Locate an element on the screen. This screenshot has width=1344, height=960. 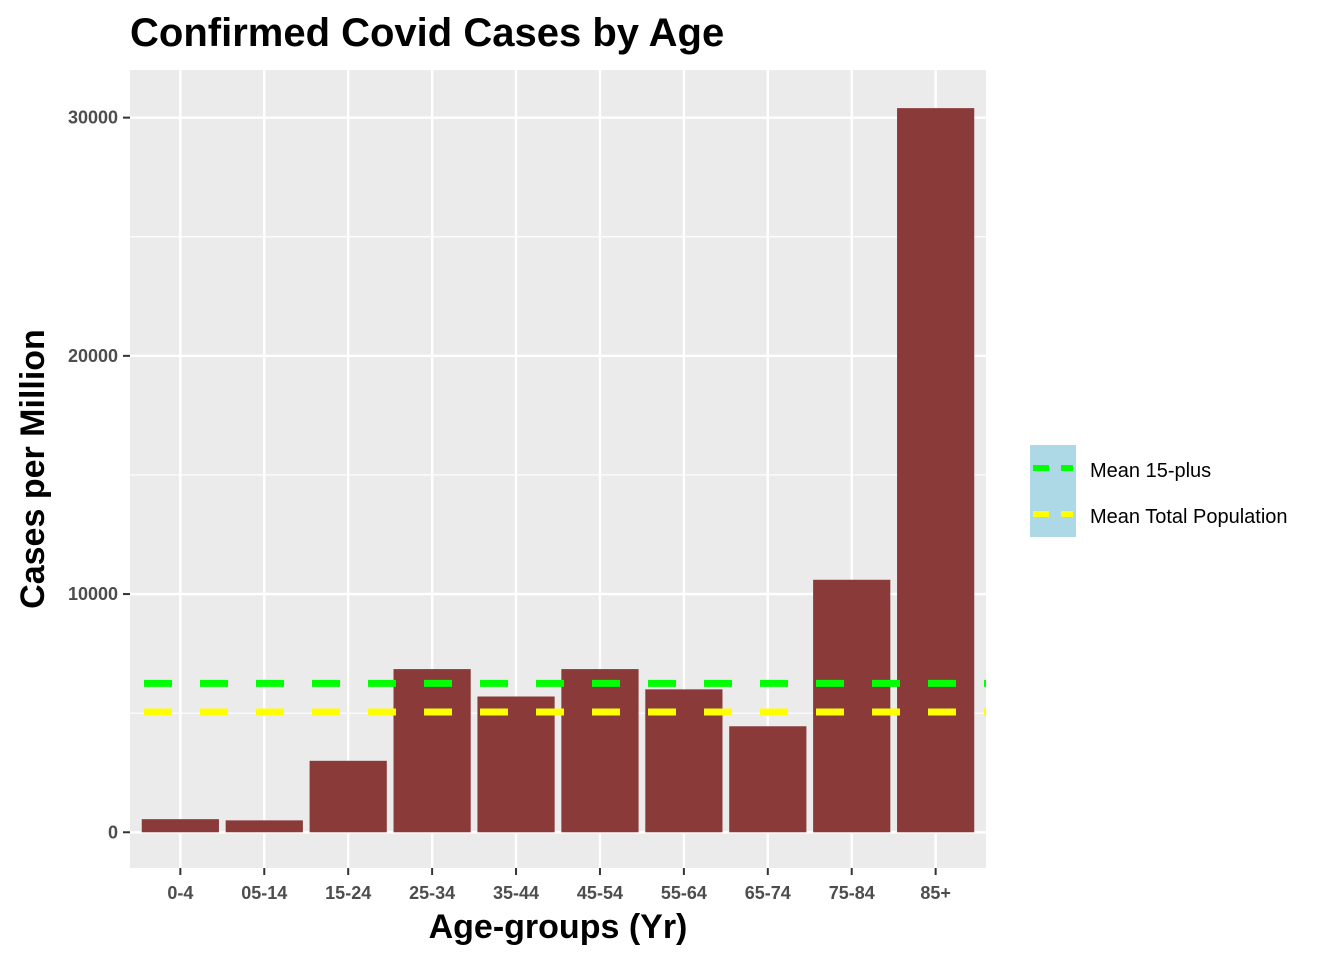
legend: Mean 15-plus Mean Total Population is located at coordinates (1159, 491).